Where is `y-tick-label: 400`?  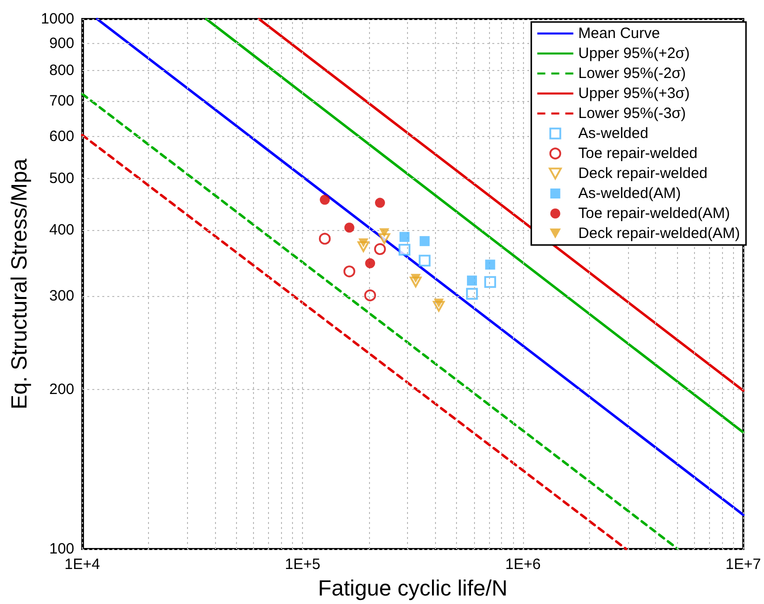 y-tick-label: 400 is located at coordinates (61, 229).